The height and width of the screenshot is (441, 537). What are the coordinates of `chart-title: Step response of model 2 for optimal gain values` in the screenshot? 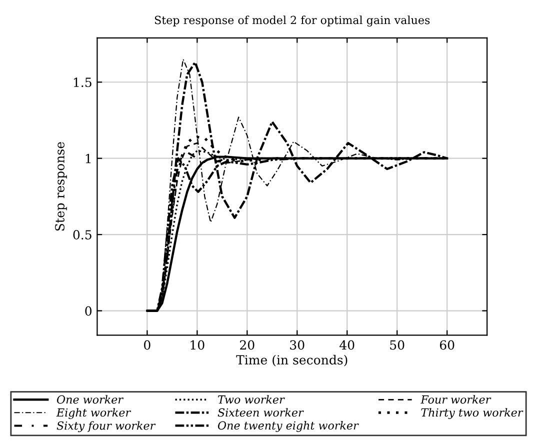 It's located at (292, 21).